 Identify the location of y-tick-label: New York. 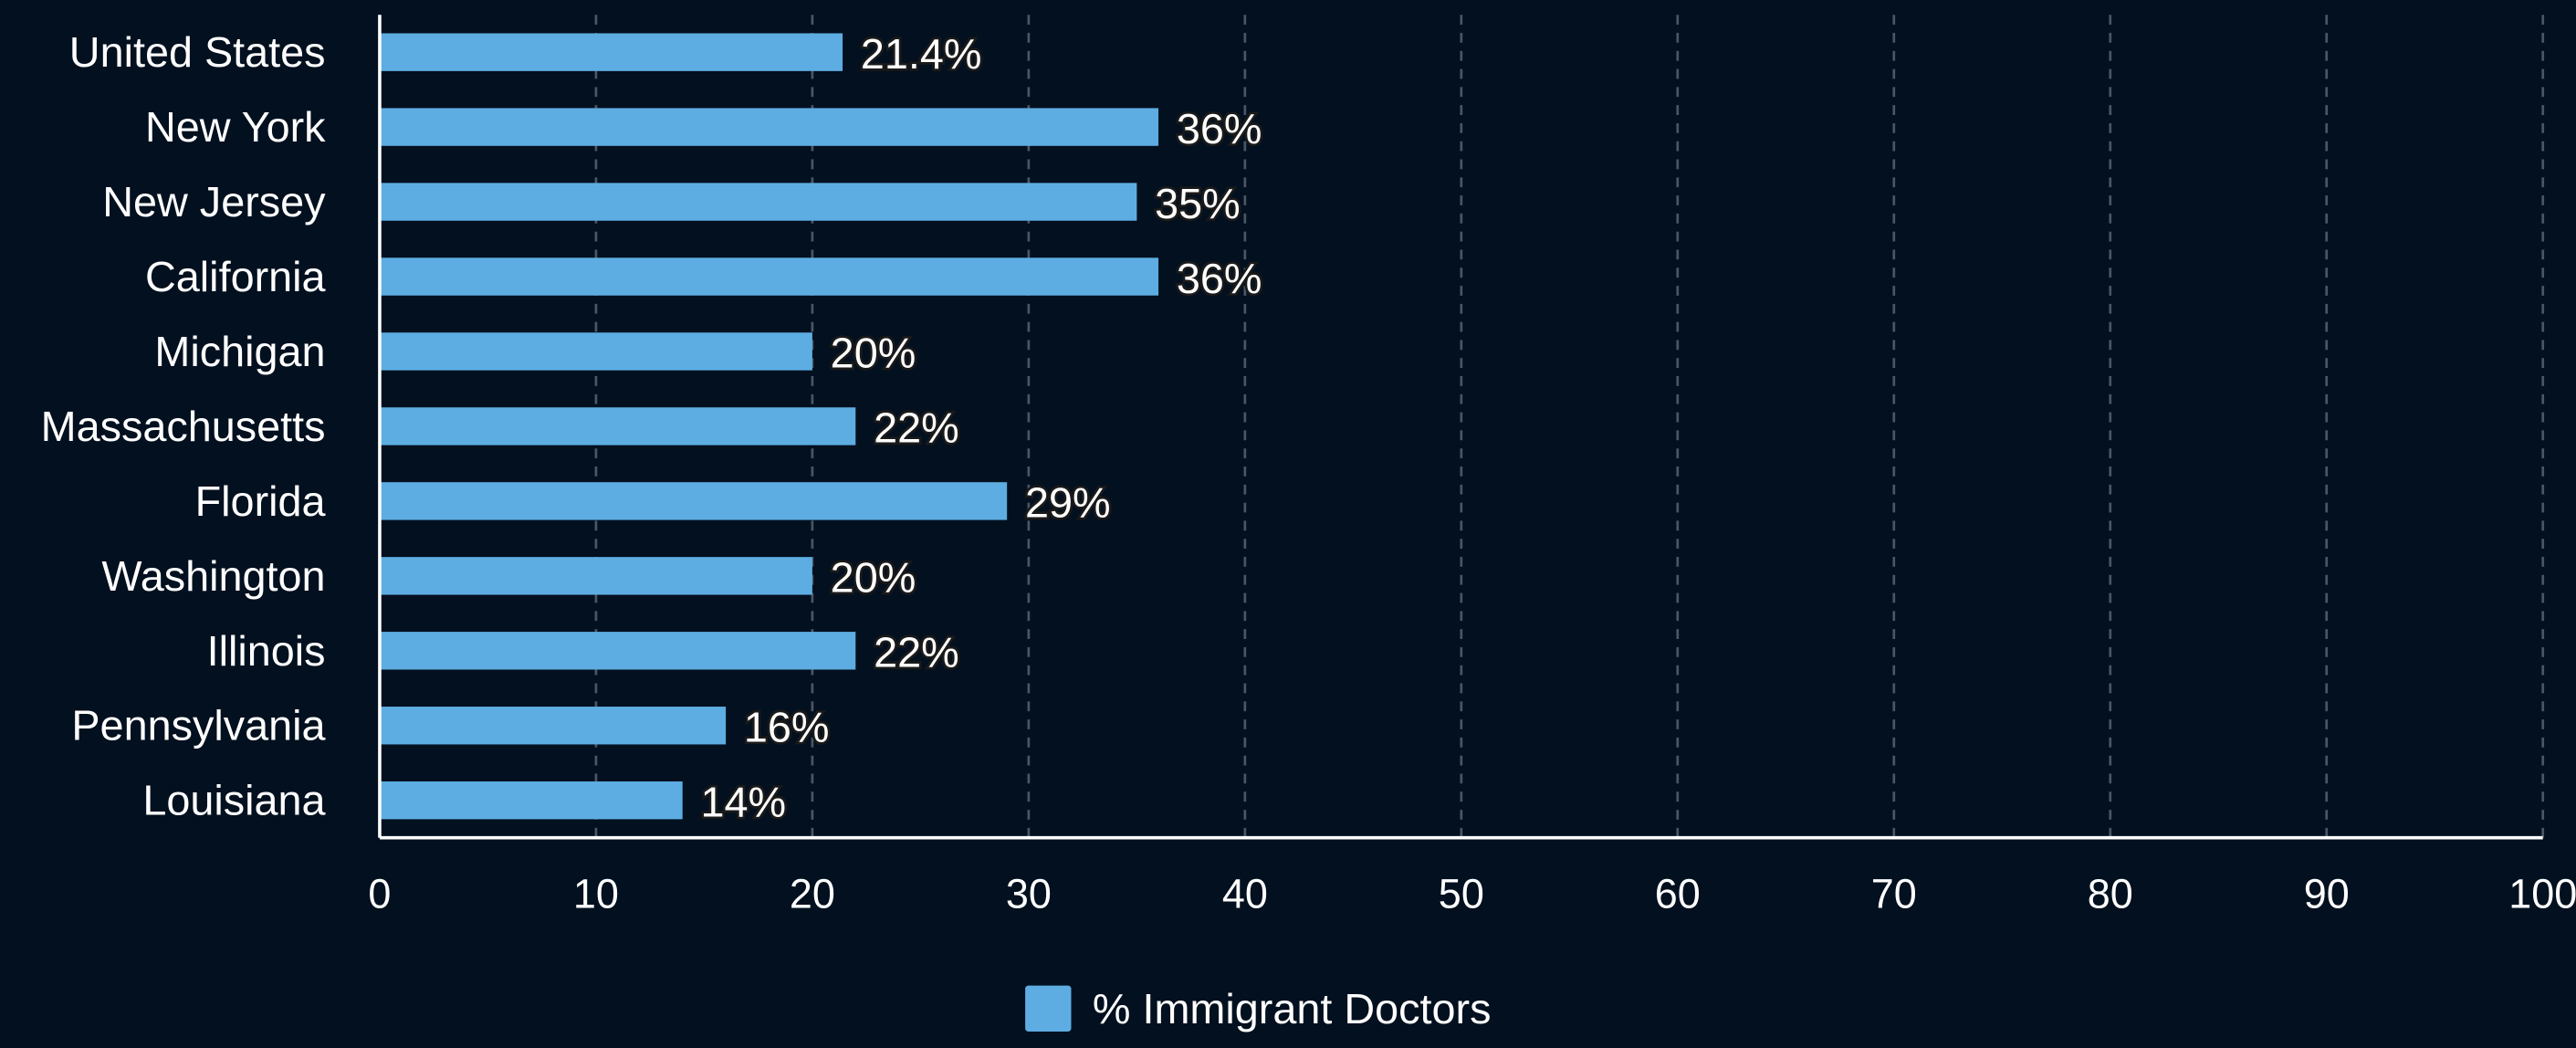
(236, 127).